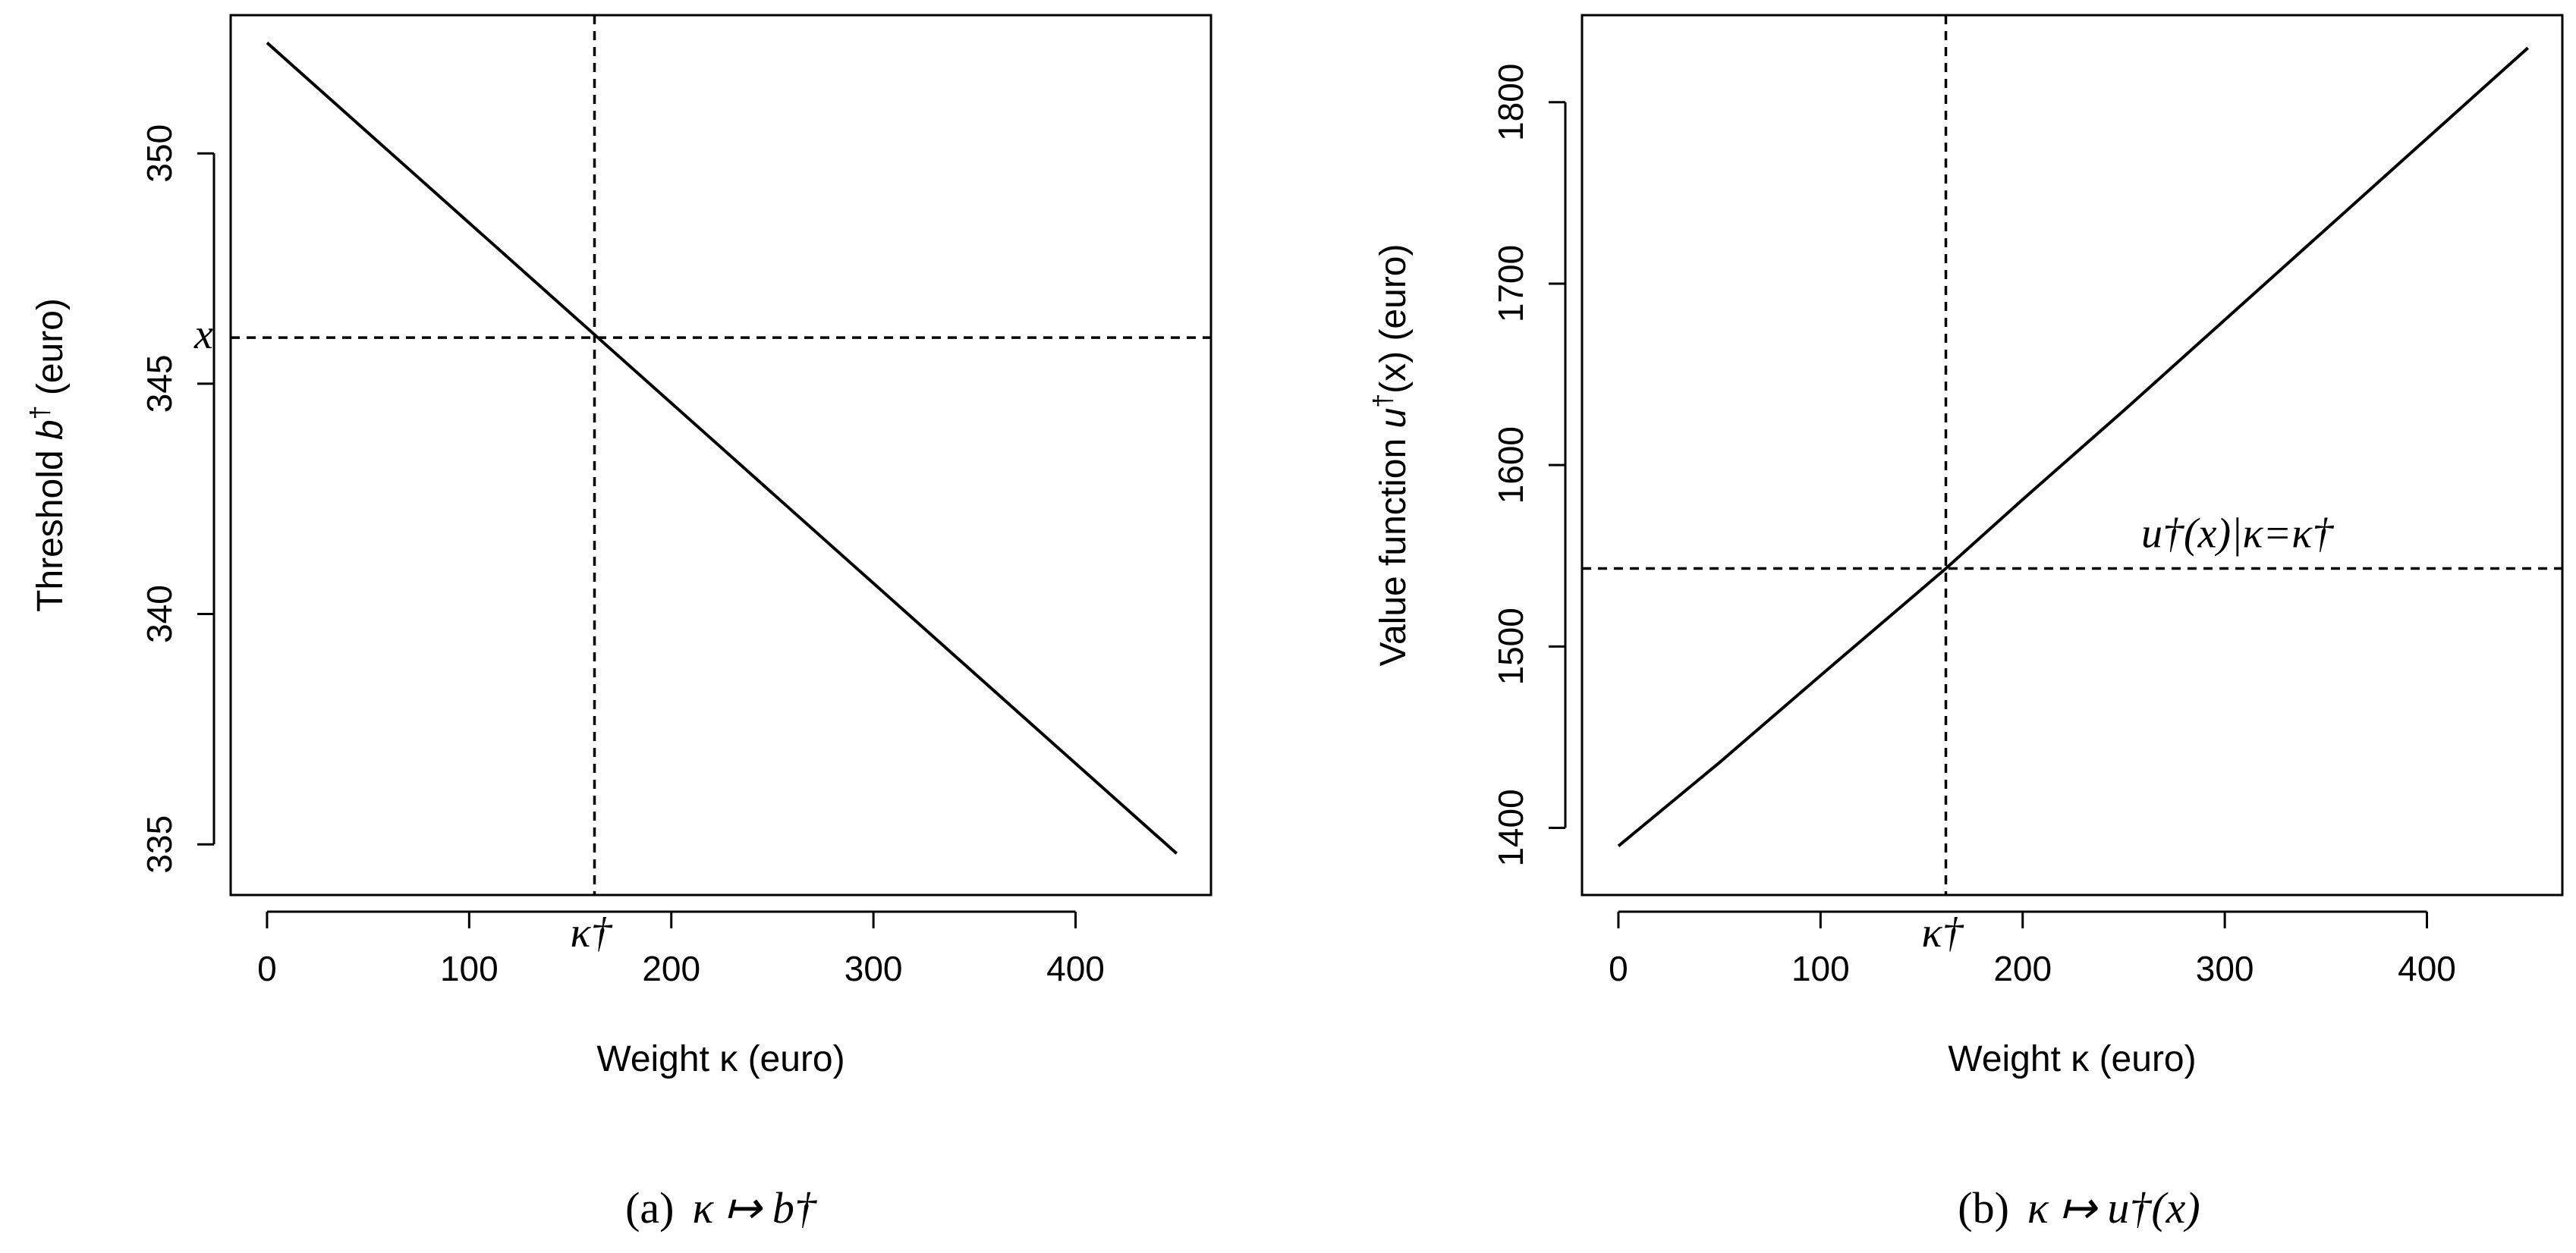 Image resolution: width=2576 pixels, height=1253 pixels. What do you see at coordinates (50, 351) in the screenshot?
I see `y-axis-label-post: (euro)` at bounding box center [50, 351].